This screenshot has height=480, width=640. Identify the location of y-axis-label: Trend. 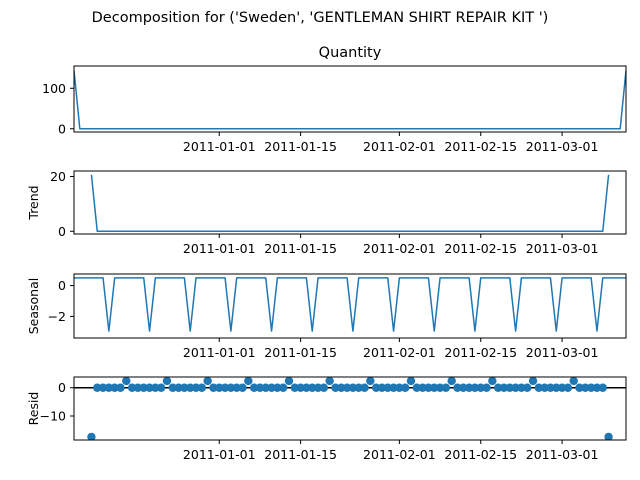
(33, 202).